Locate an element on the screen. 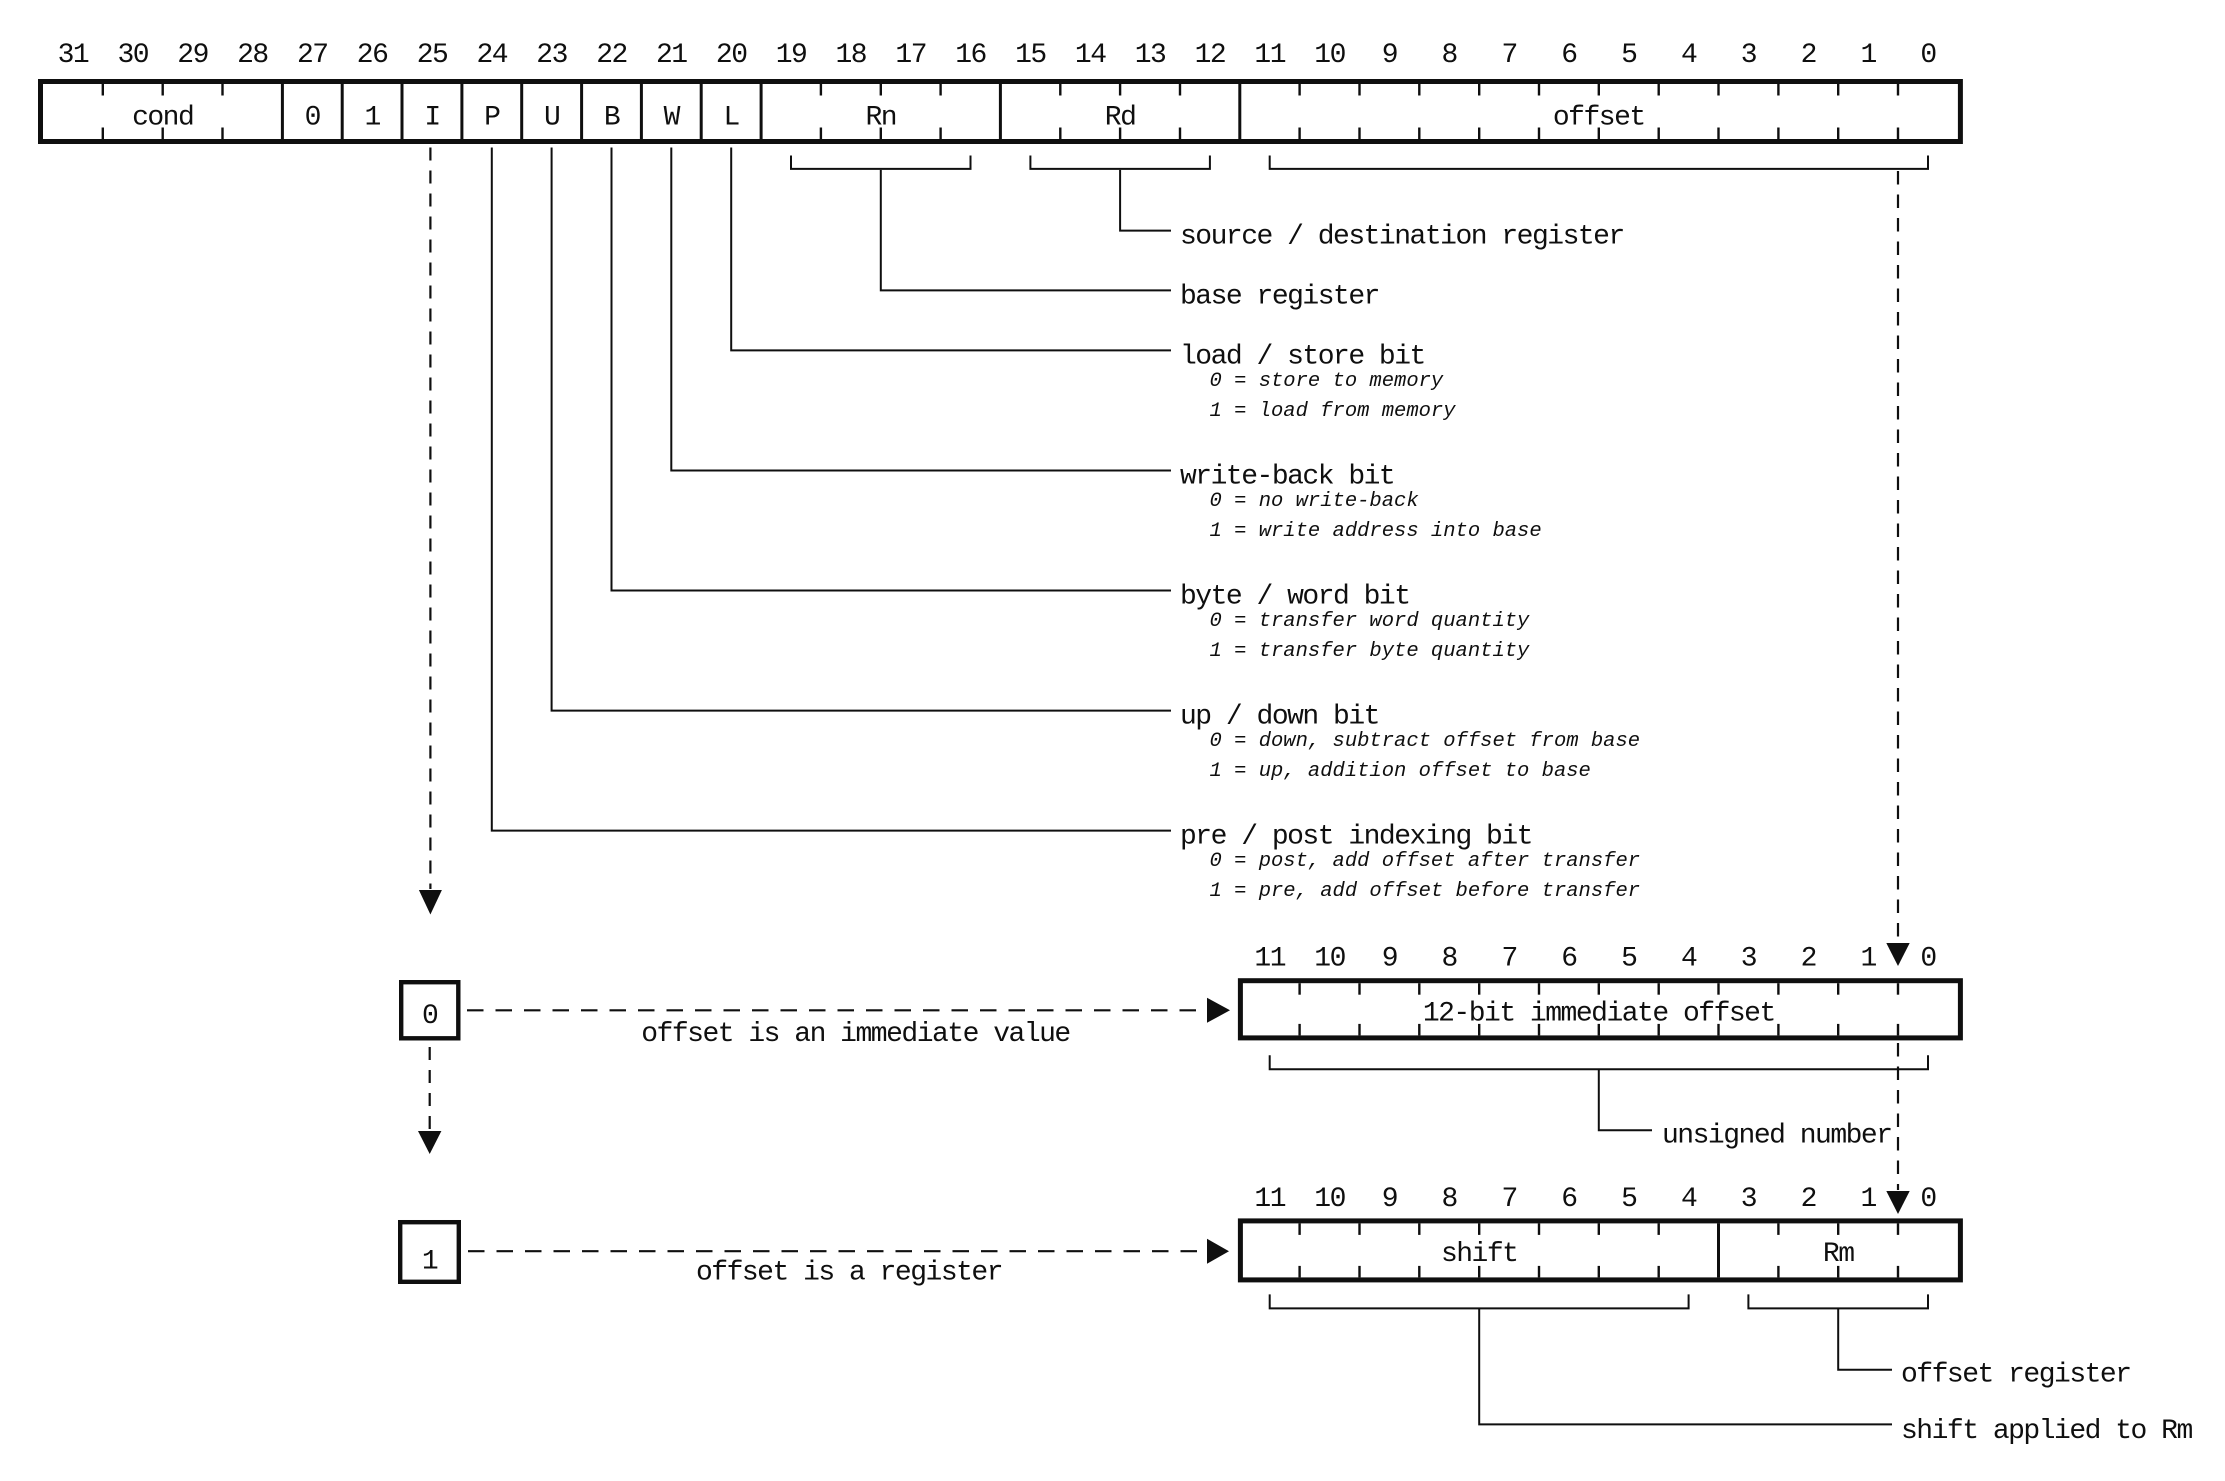 The height and width of the screenshot is (1481, 2225). svg-text: 1 = load from memory is located at coordinates (1333, 411).